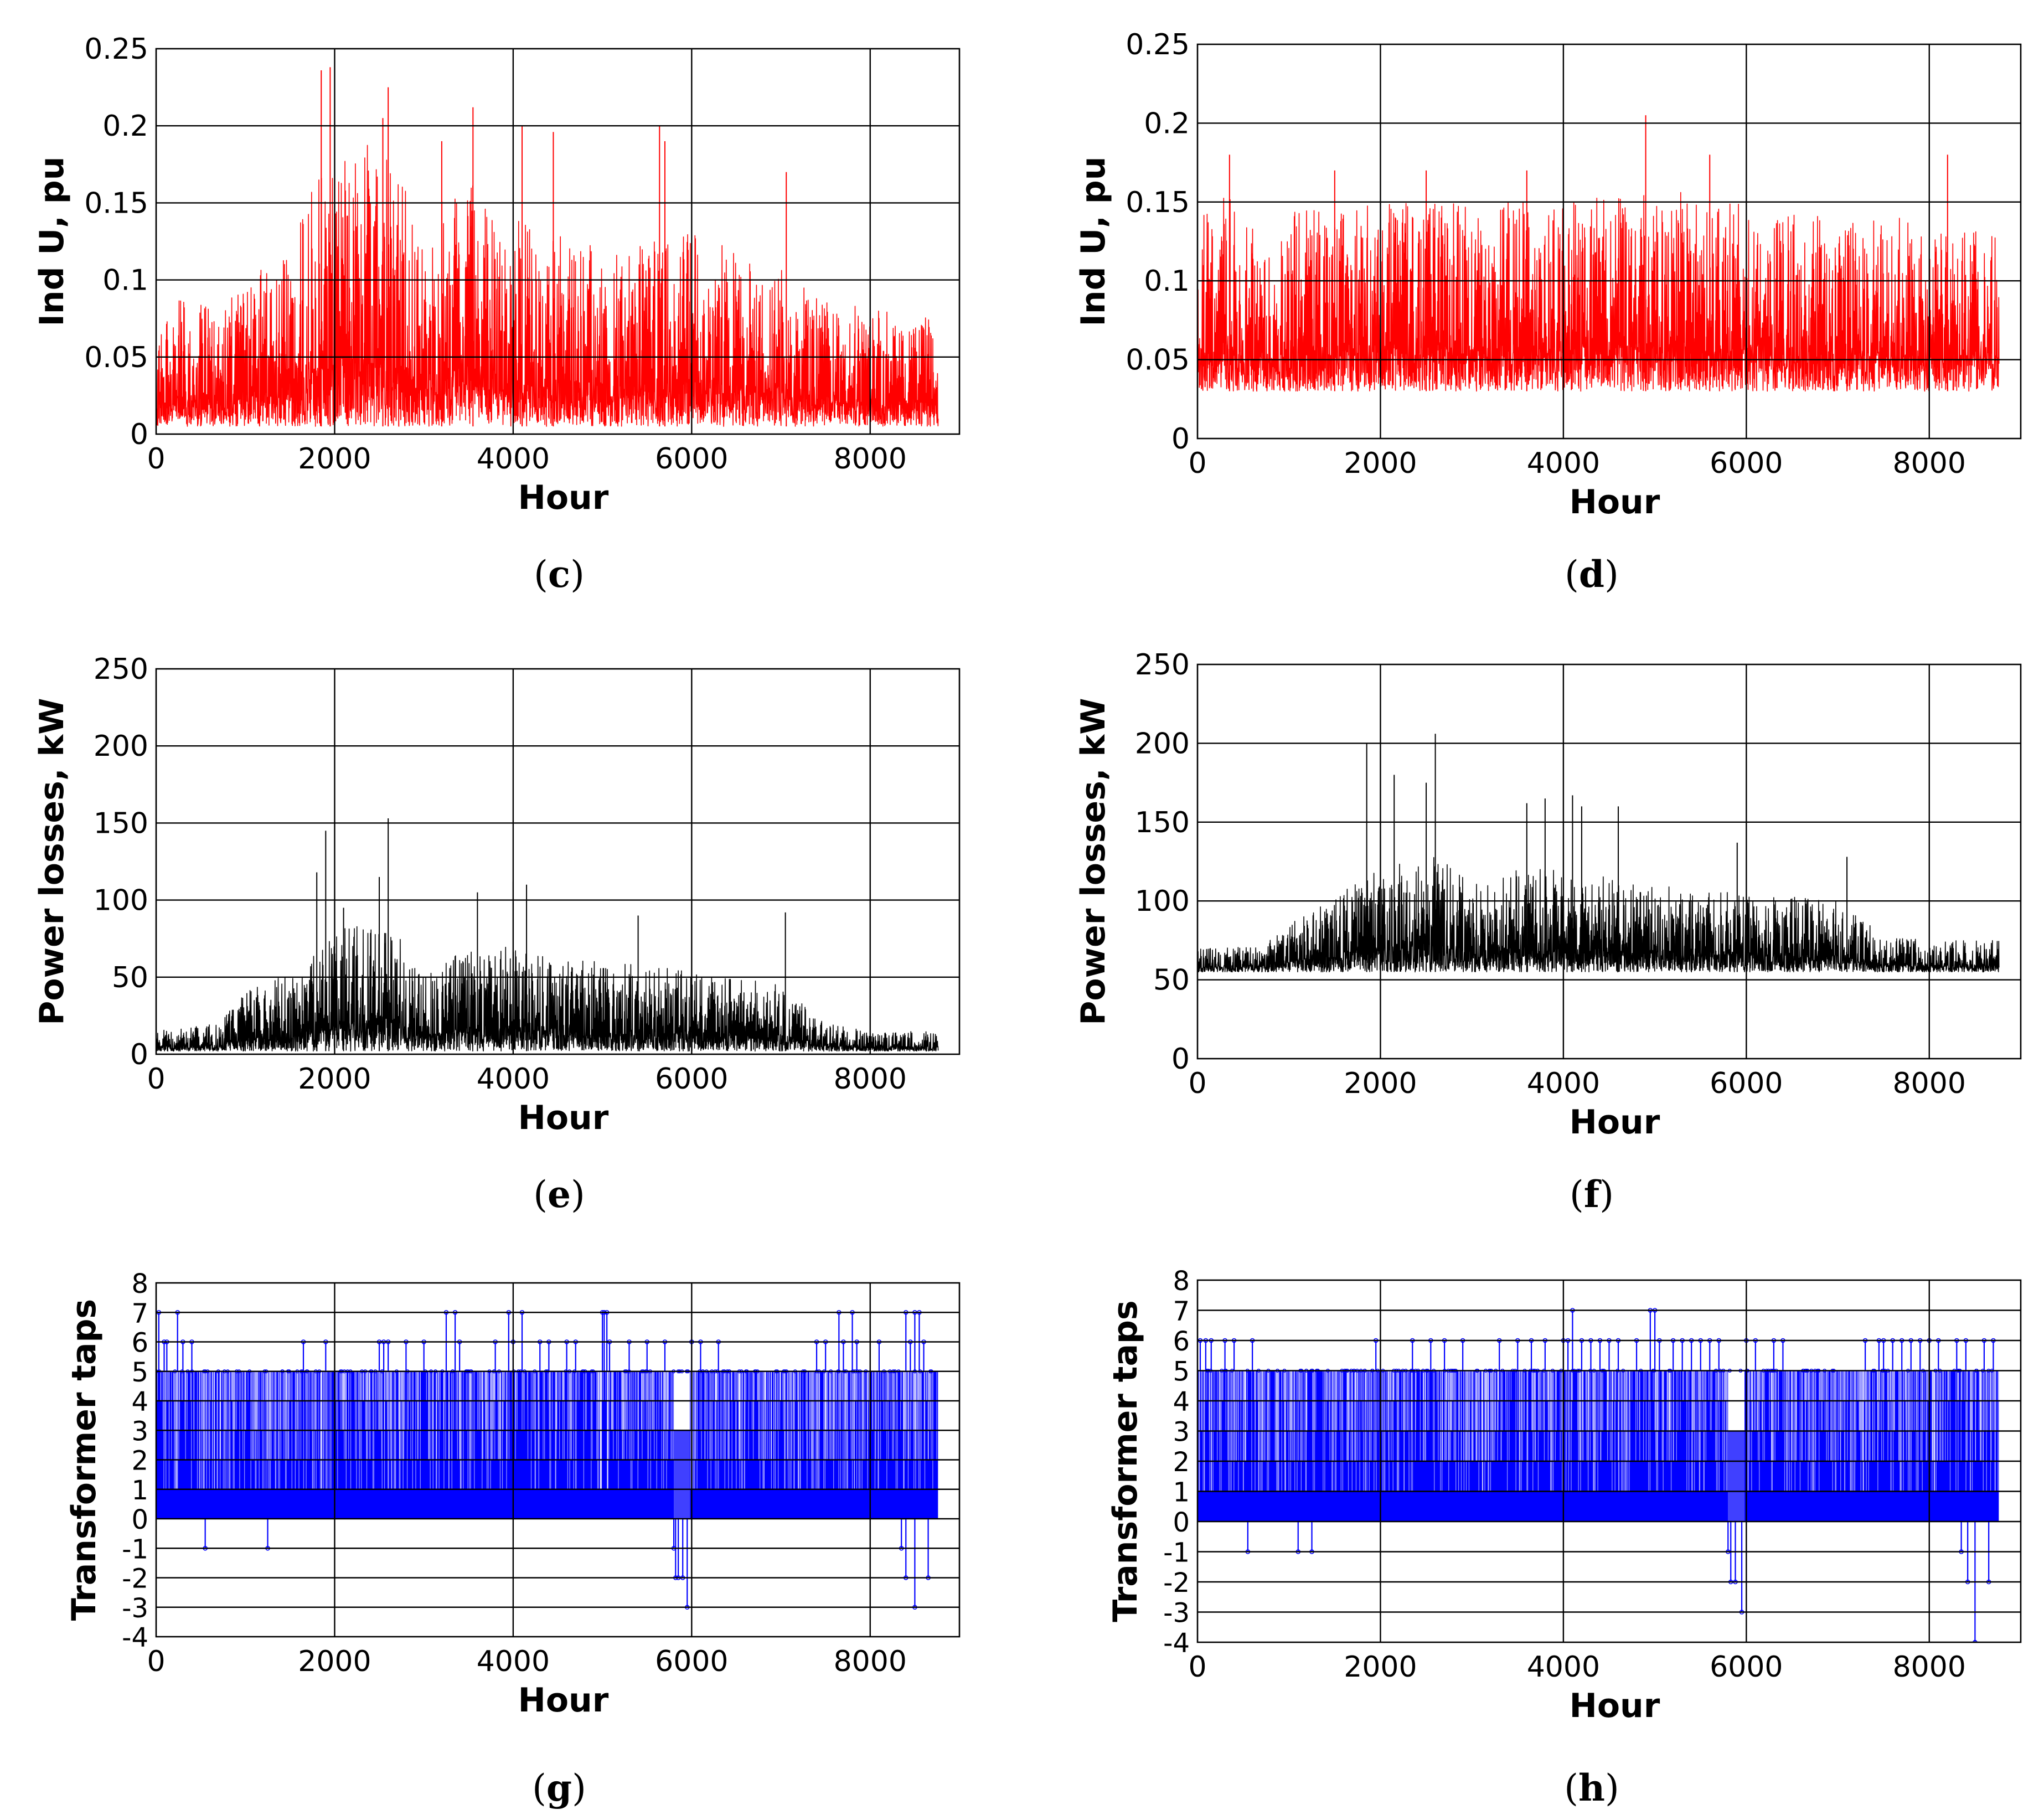 The image size is (2044, 1815). What do you see at coordinates (563, 1701) in the screenshot?
I see `x-axis-label-g: Hour` at bounding box center [563, 1701].